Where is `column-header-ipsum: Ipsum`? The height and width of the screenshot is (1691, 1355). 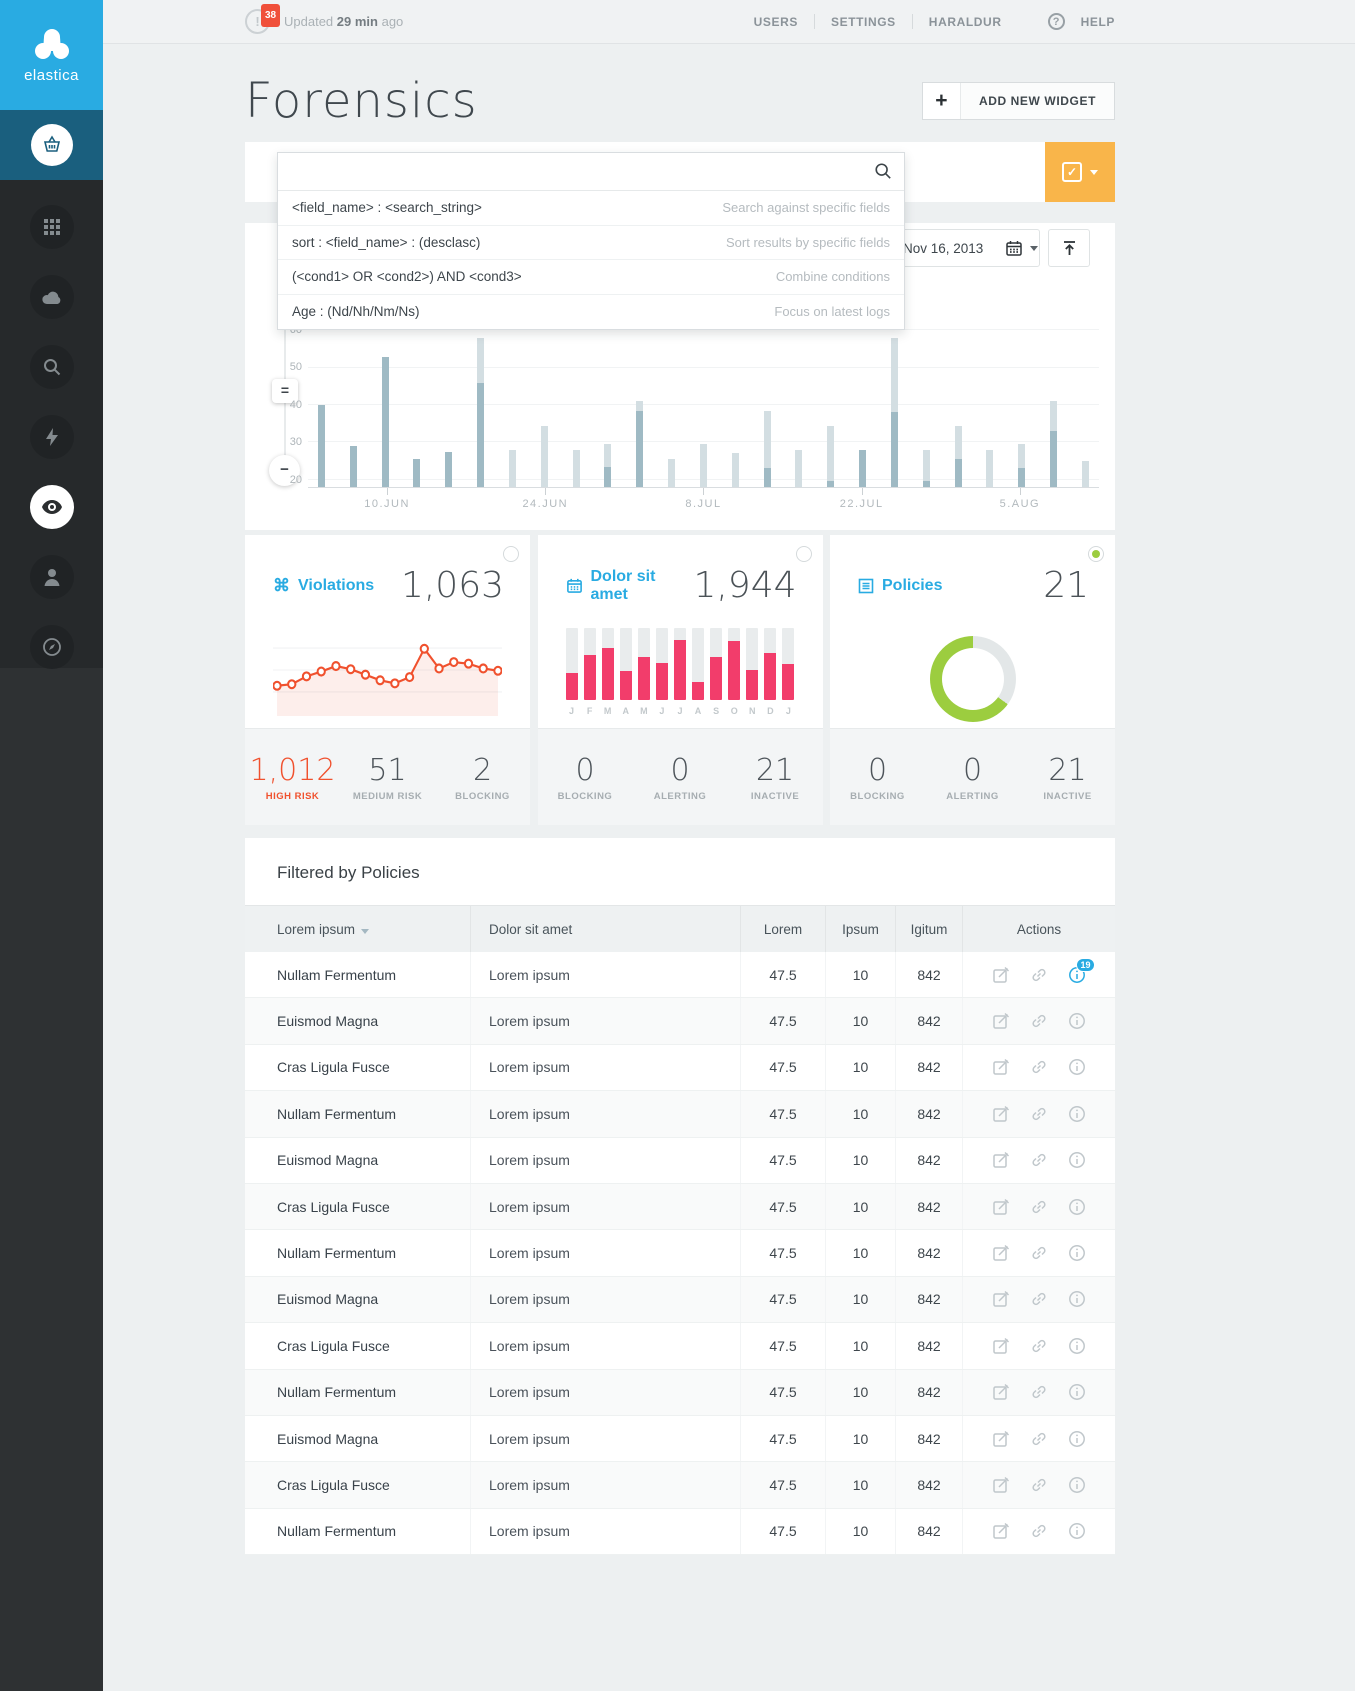
column-header-ipsum: Ipsum is located at coordinates (860, 929).